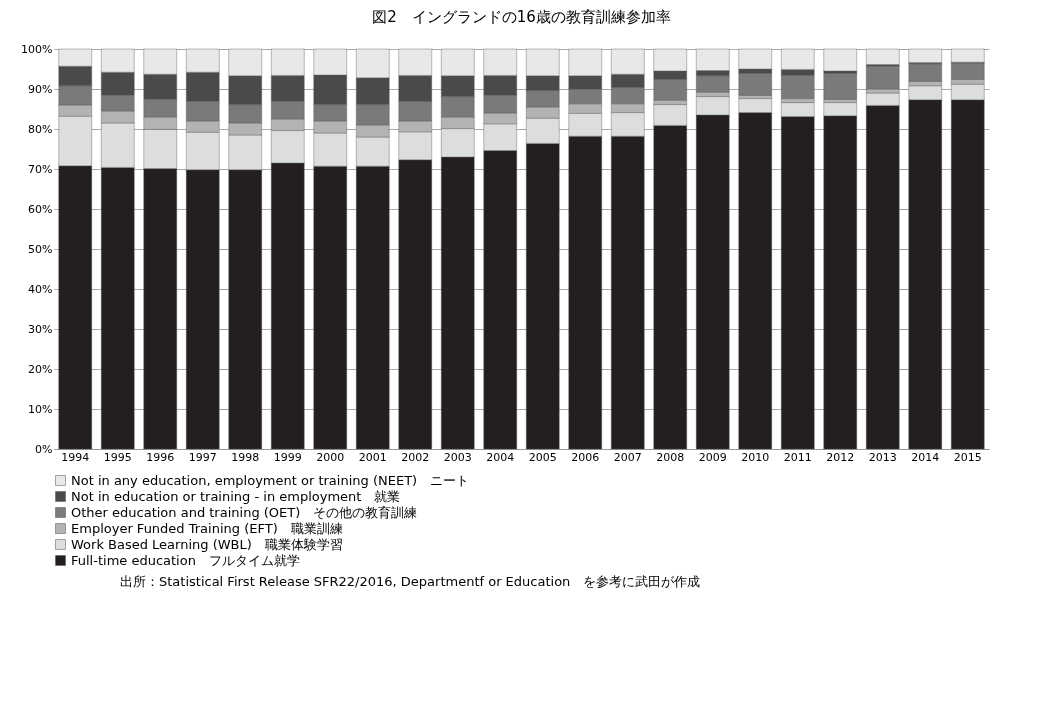  I want to click on x-tick-label: 1998, so click(245, 457).